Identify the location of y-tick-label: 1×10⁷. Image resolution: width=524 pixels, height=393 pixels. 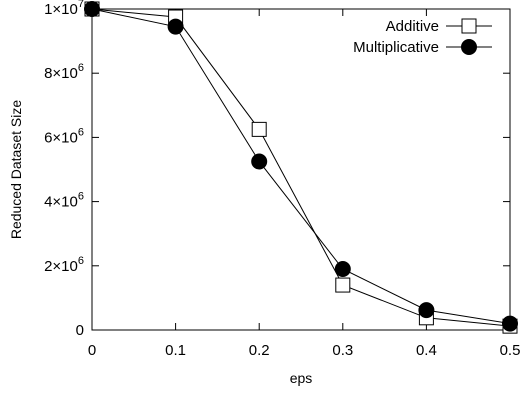
(64, 9).